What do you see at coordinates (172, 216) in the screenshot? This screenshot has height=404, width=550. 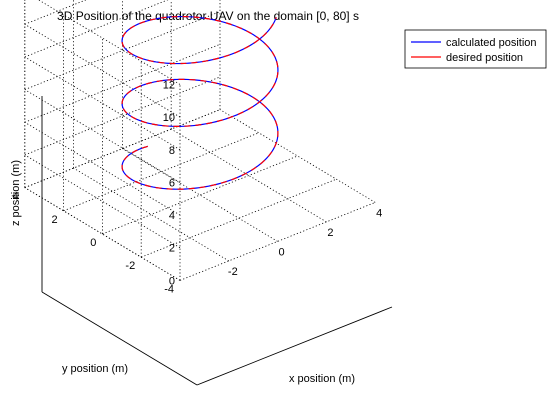 I see `z-tick-label: 4` at bounding box center [172, 216].